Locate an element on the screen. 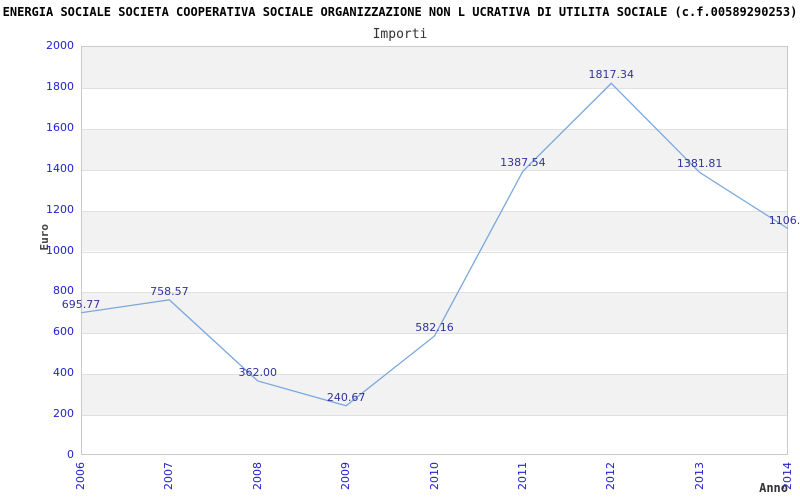  data-point-label: 582.16 is located at coordinates (434, 327).